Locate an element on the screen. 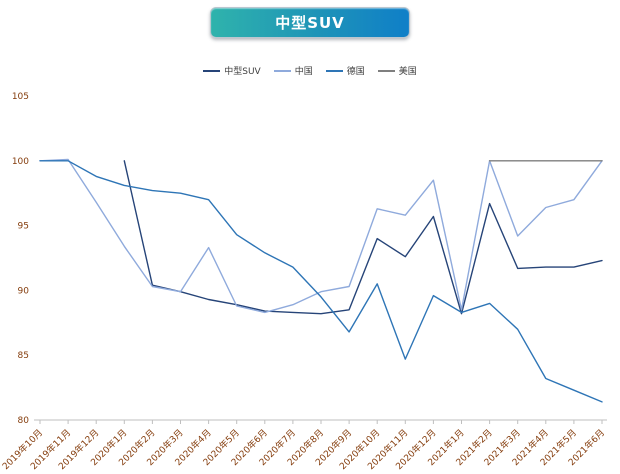 This screenshot has width=620, height=474. y-axis-label: 105 is located at coordinates (20, 97).